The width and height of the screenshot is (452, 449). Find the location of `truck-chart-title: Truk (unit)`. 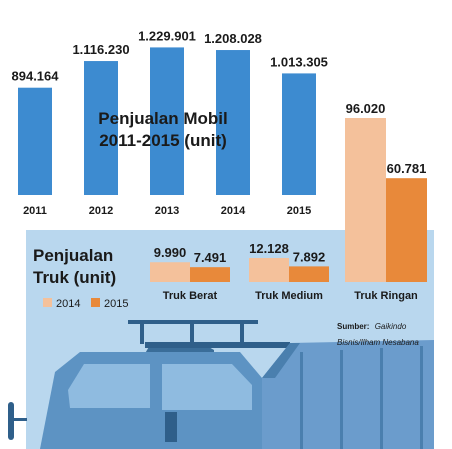

truck-chart-title: Truk (unit) is located at coordinates (74, 277).